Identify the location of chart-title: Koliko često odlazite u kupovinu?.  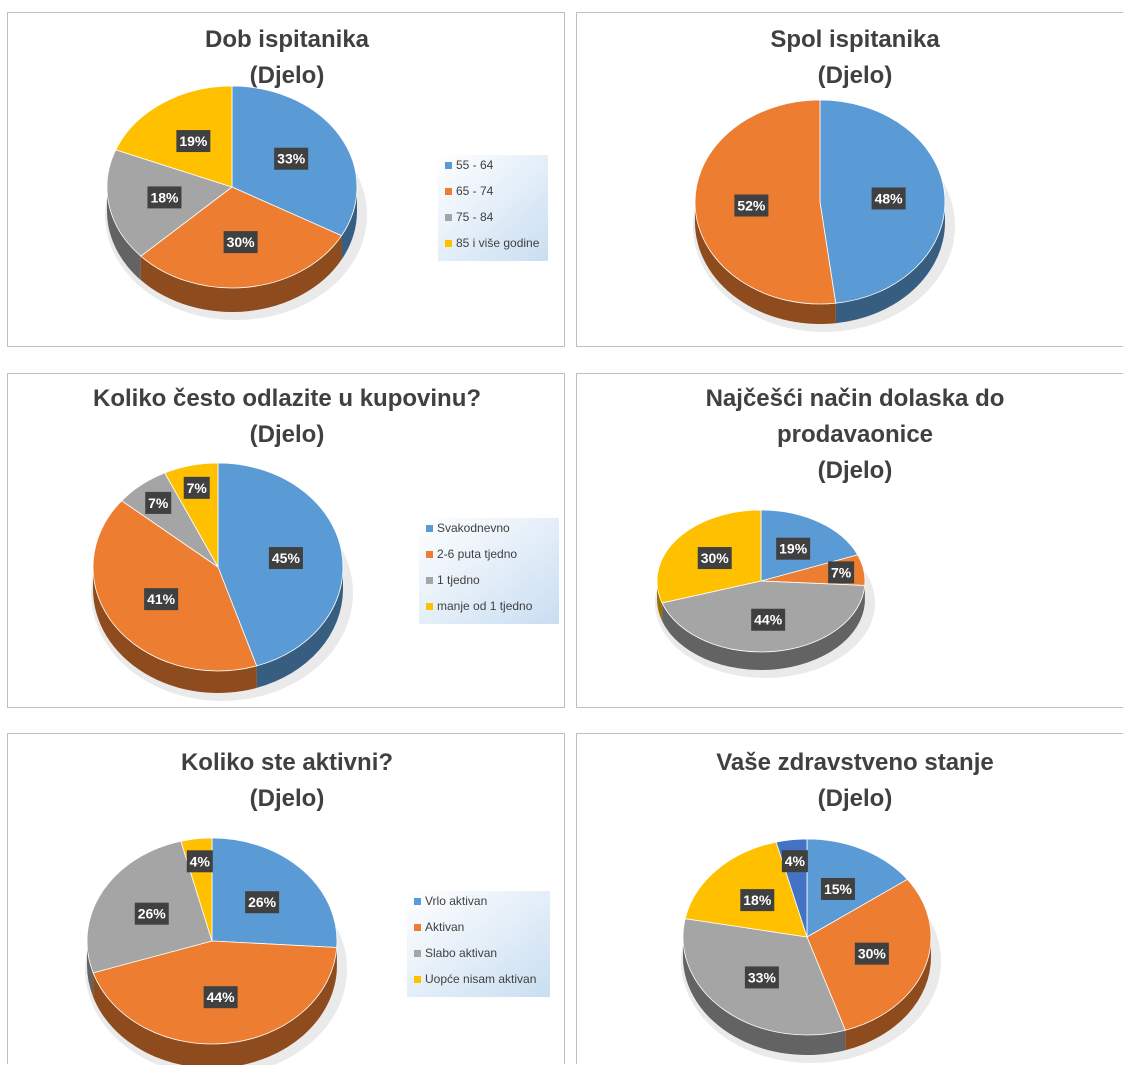
(287, 398).